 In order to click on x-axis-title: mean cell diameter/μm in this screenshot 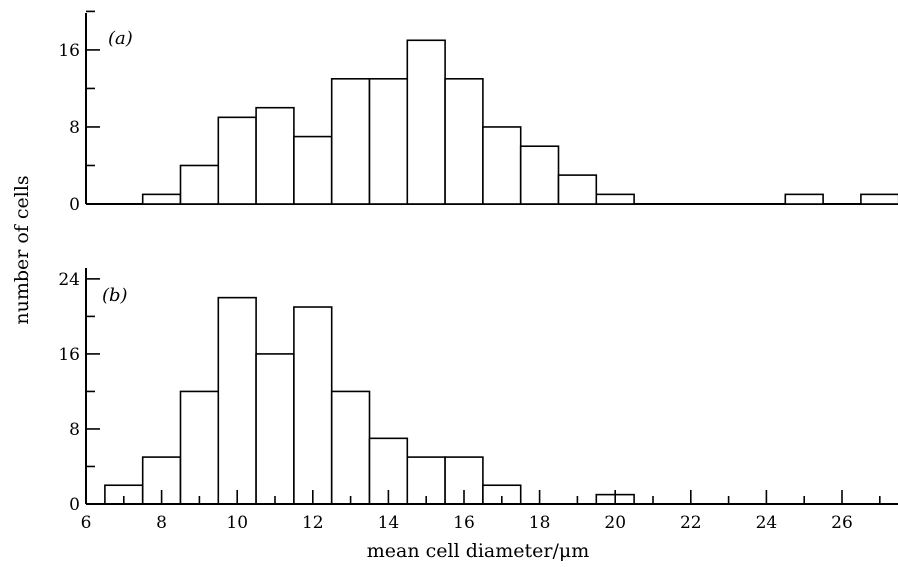, I will do `click(478, 551)`.